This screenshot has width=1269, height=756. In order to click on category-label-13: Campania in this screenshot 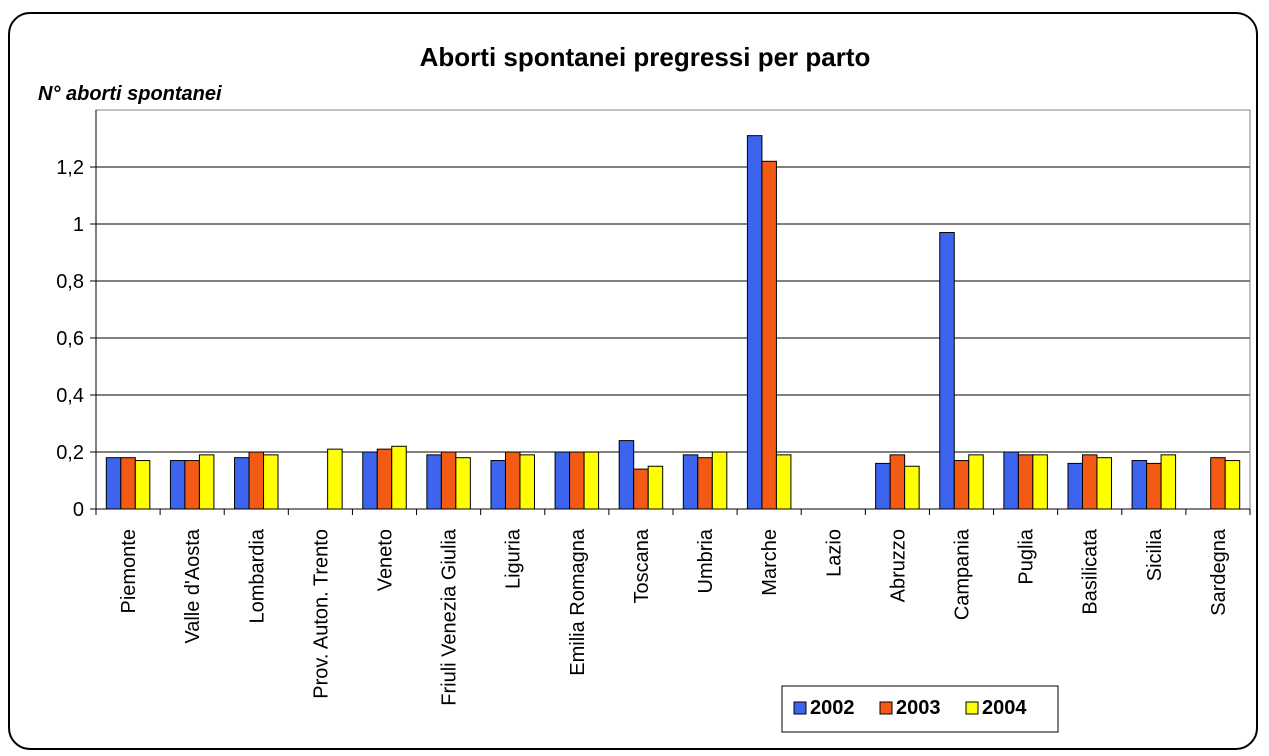, I will do `click(963, 574)`.